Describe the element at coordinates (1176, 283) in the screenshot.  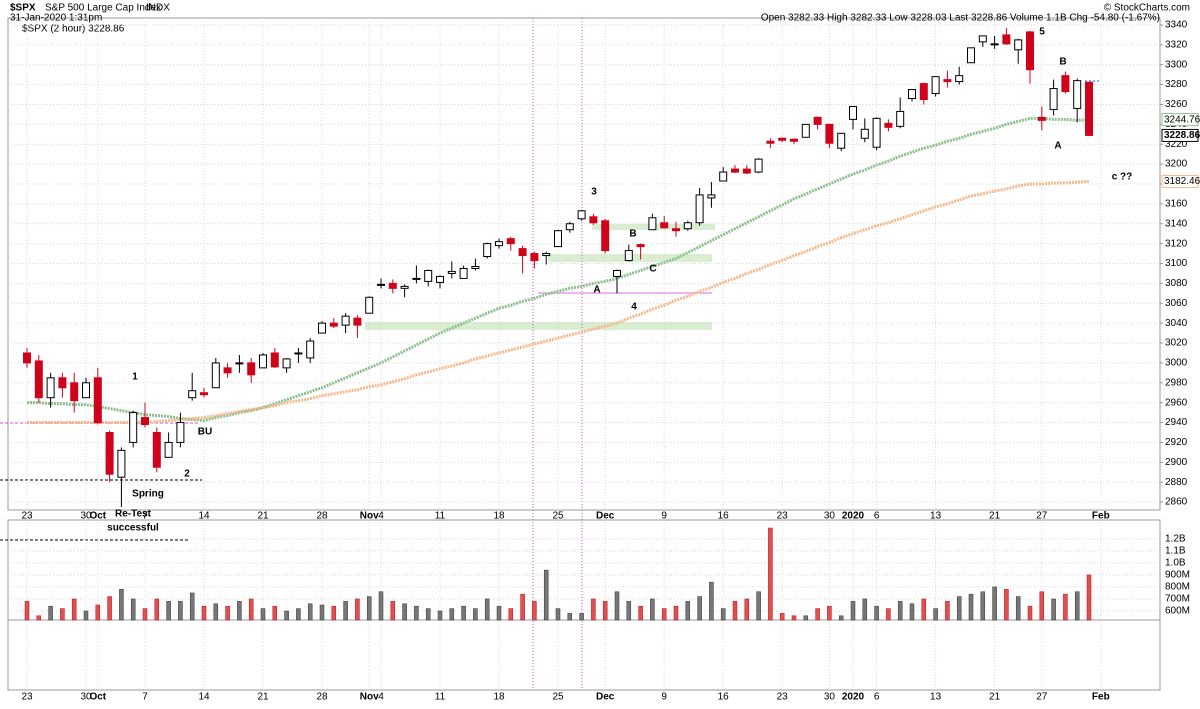
I see `y-tick-label: 3080` at that location.